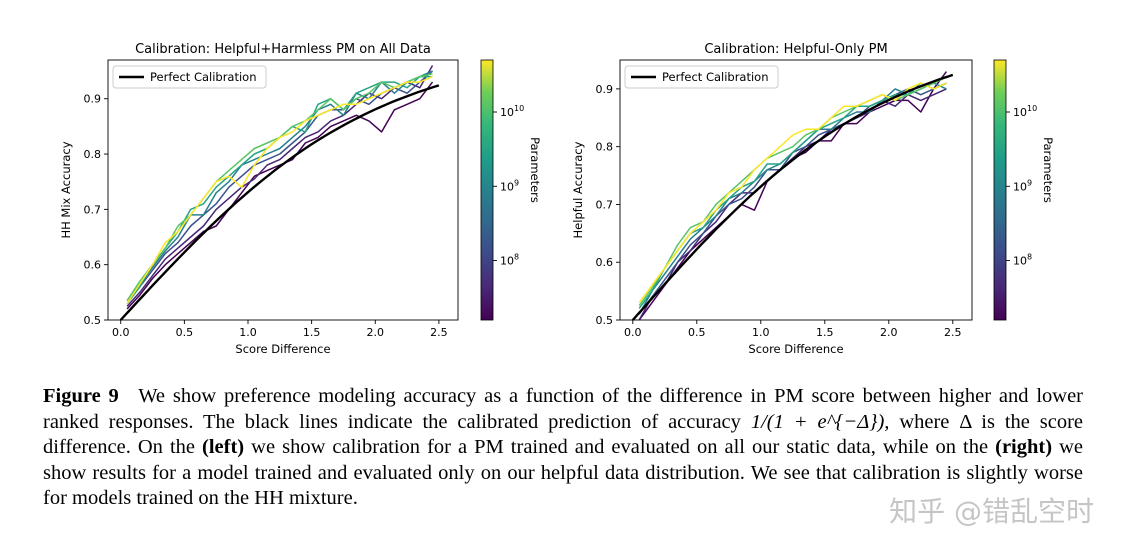 The width and height of the screenshot is (1124, 554). I want to click on caption-right: (right), so click(1024, 447).